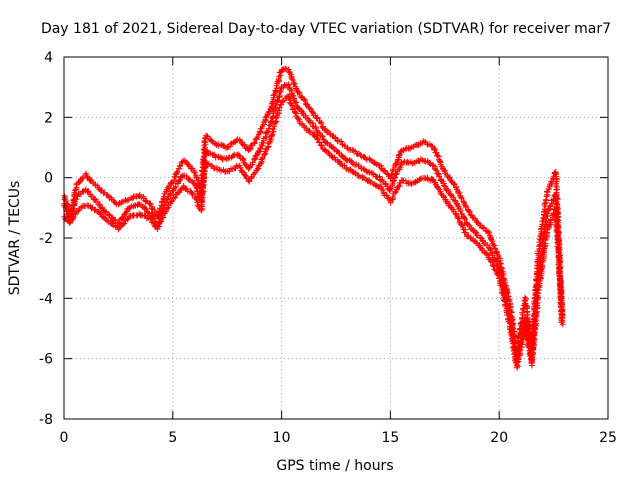  I want to click on y-tick-label: 2, so click(48, 118).